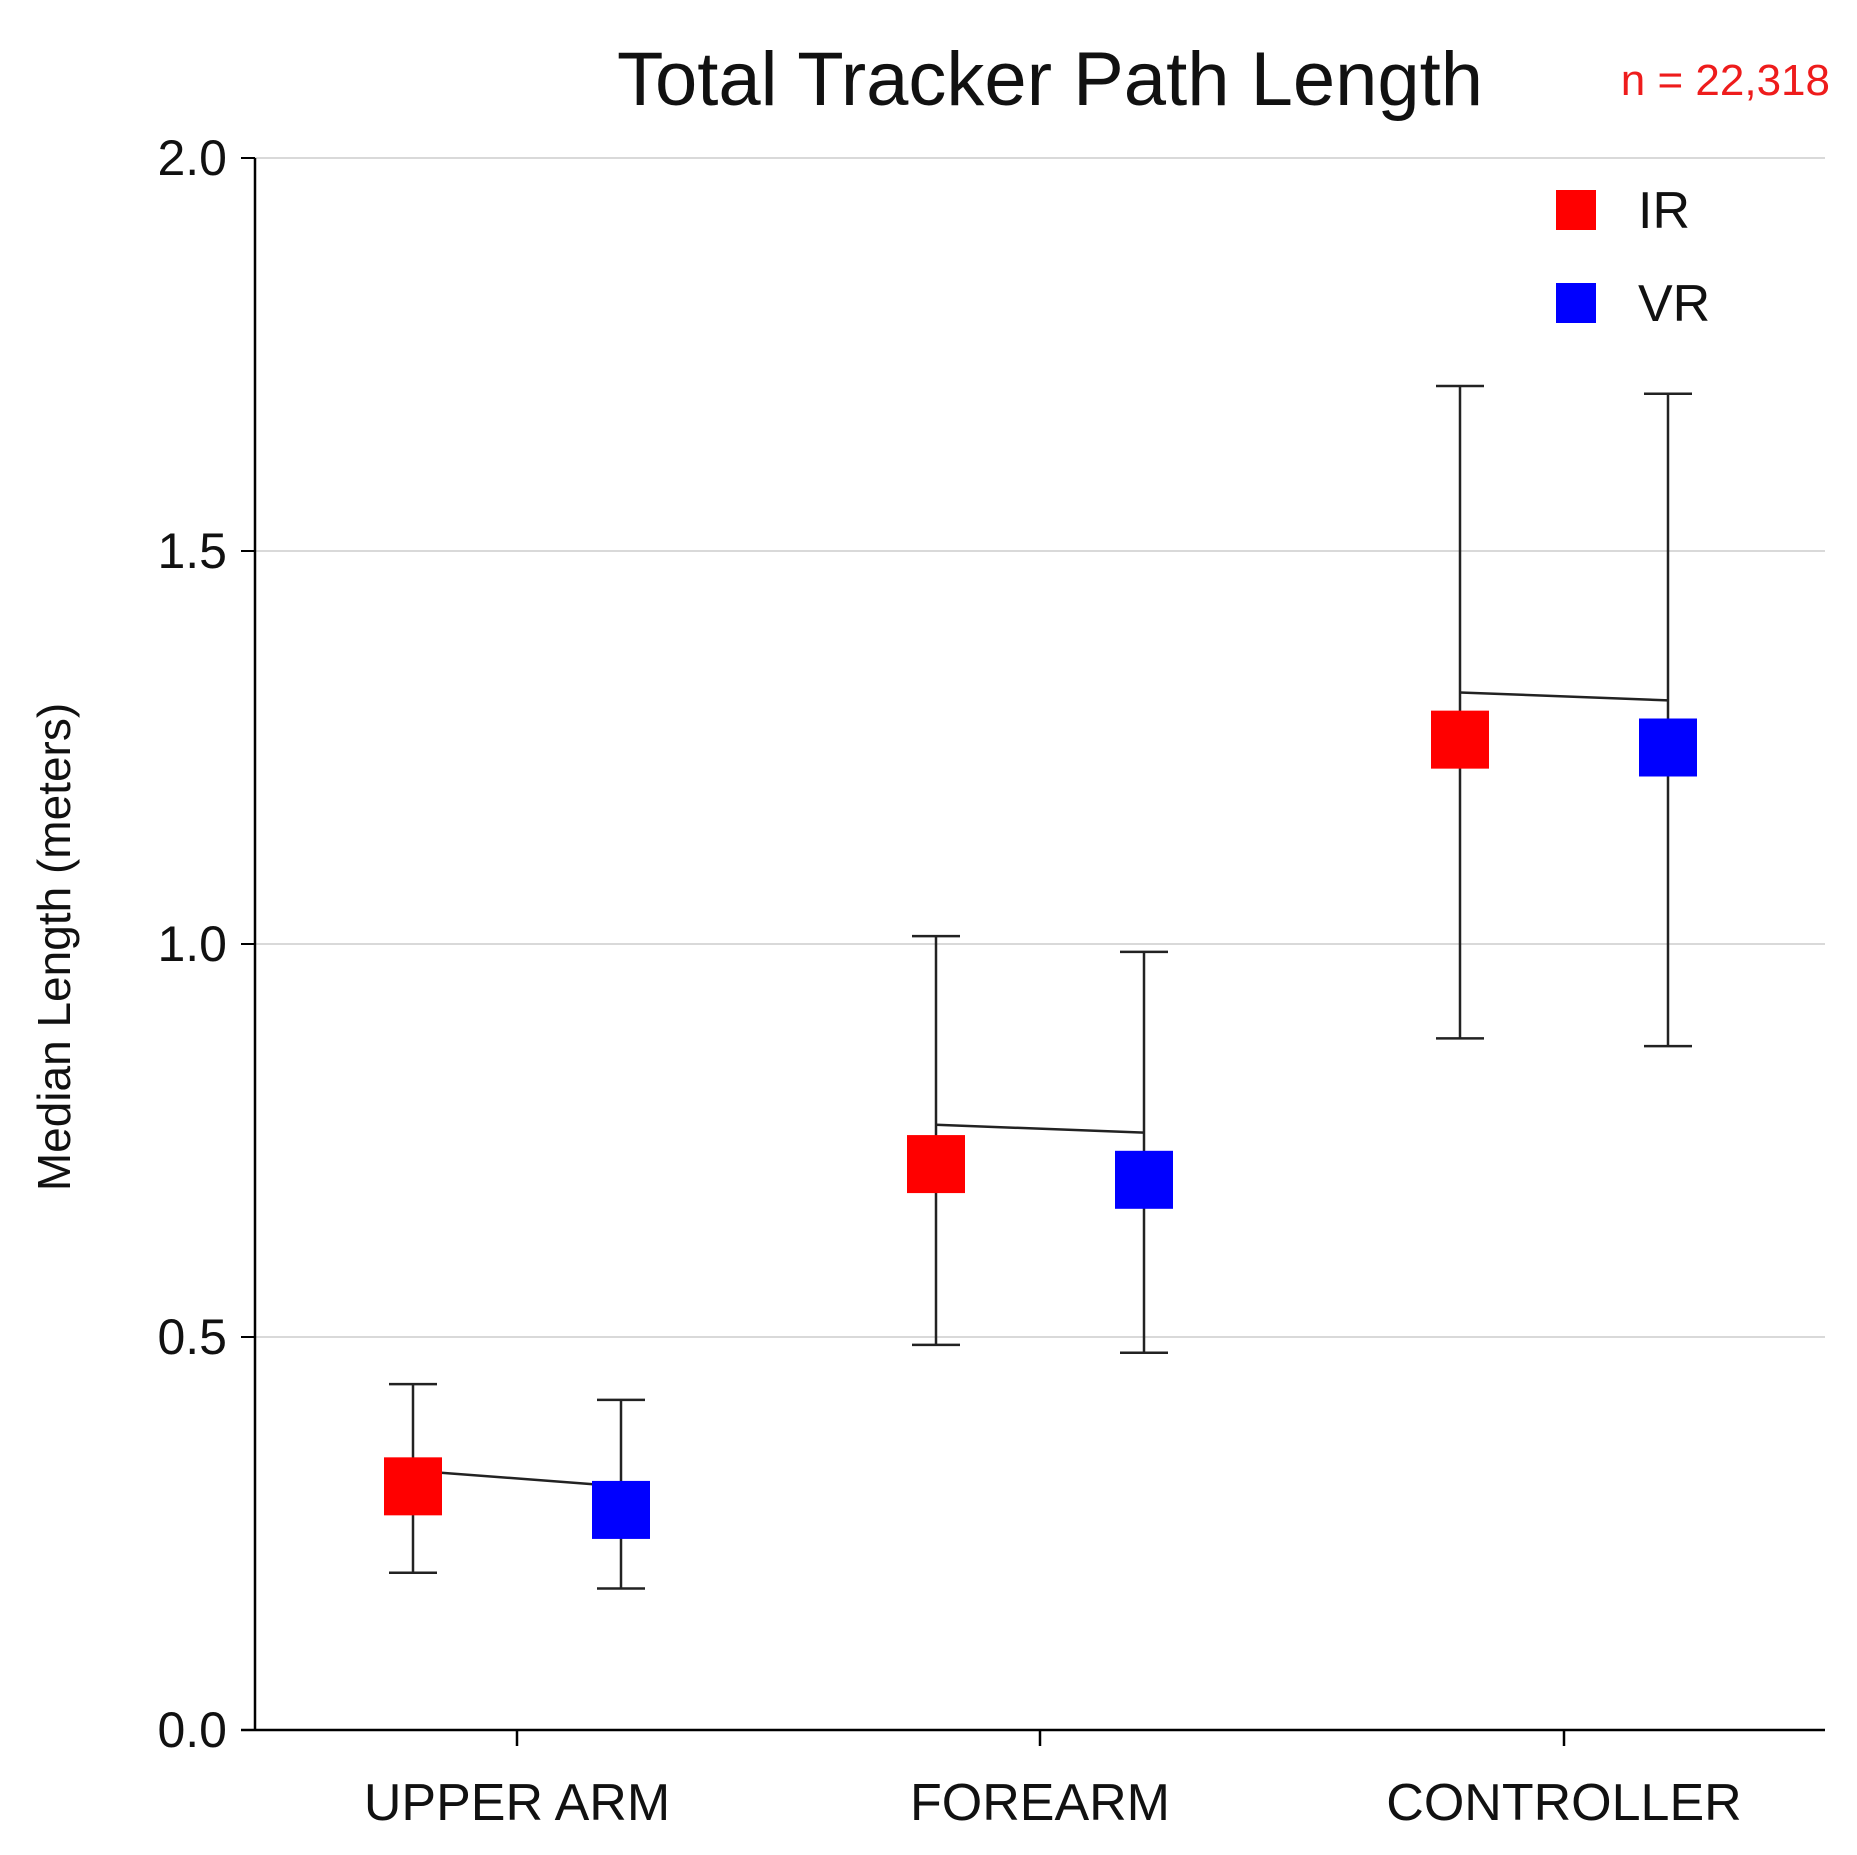 This screenshot has height=1855, width=1857. Describe the element at coordinates (192, 1337) in the screenshot. I see `y-tick-label: 0.5` at that location.